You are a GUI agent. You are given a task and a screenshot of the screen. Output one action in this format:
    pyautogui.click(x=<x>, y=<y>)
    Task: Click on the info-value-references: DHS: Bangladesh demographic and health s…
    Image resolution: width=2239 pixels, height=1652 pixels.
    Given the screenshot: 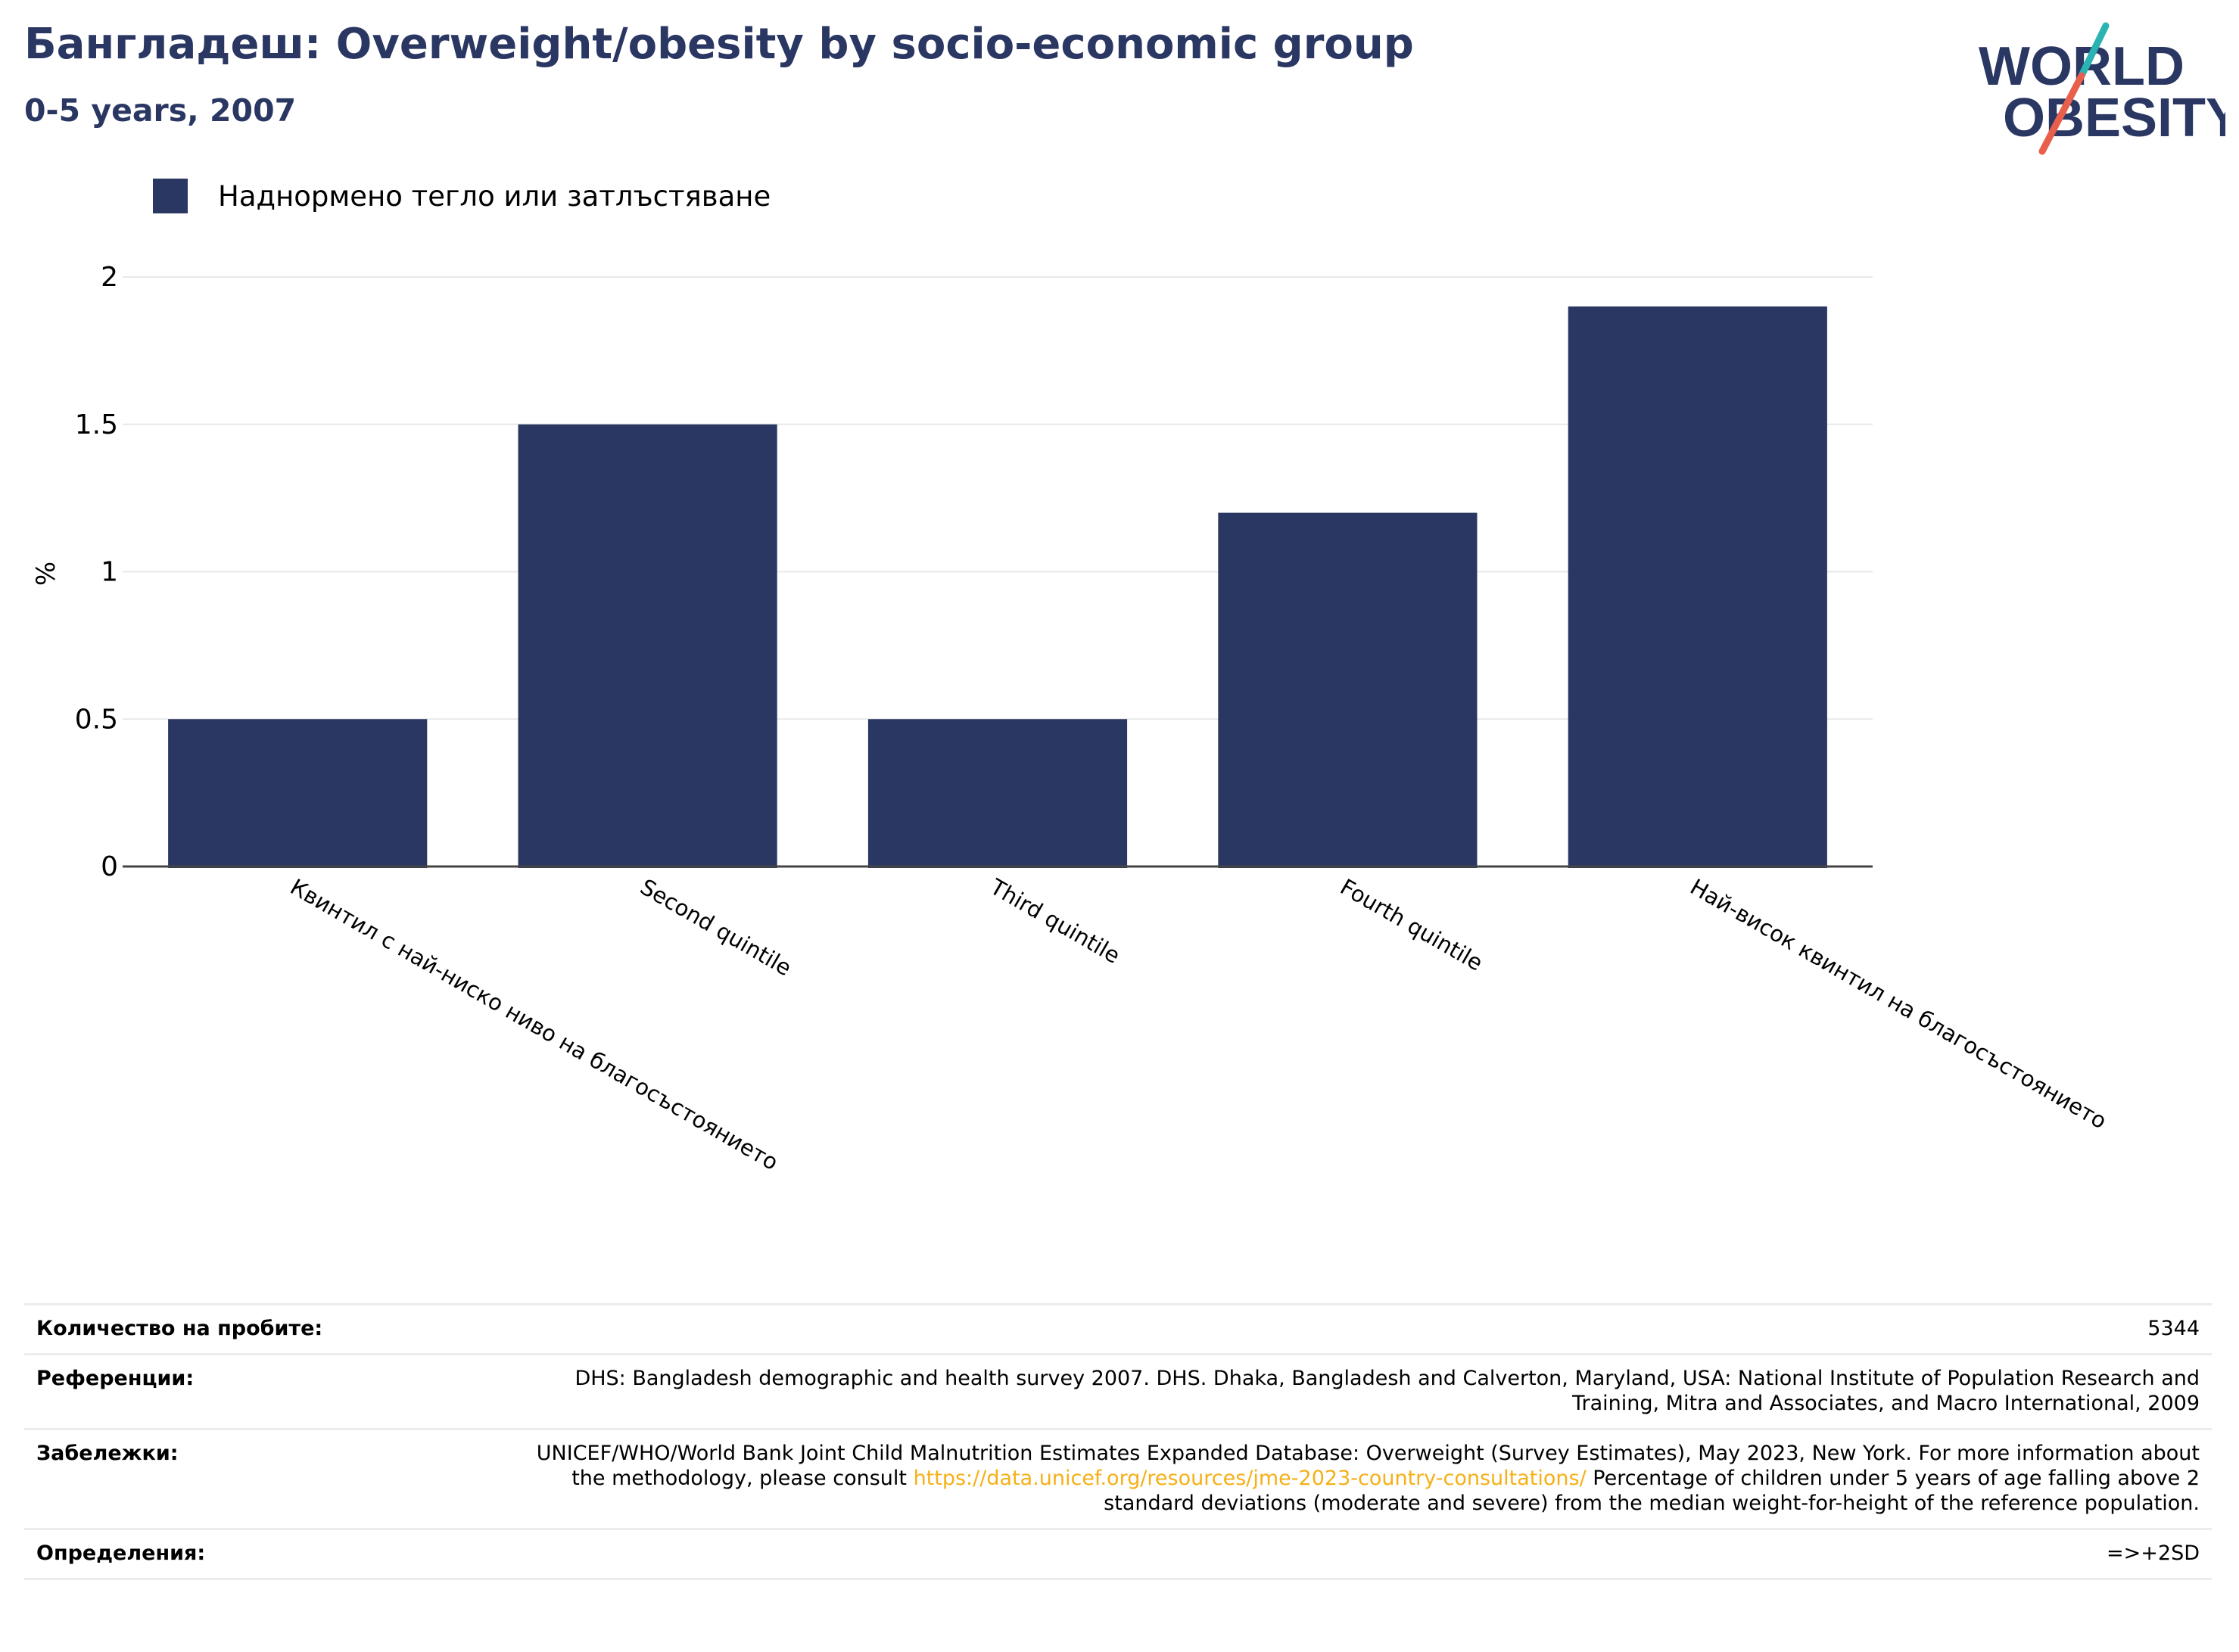 What is the action you would take?
    pyautogui.click(x=1365, y=1391)
    